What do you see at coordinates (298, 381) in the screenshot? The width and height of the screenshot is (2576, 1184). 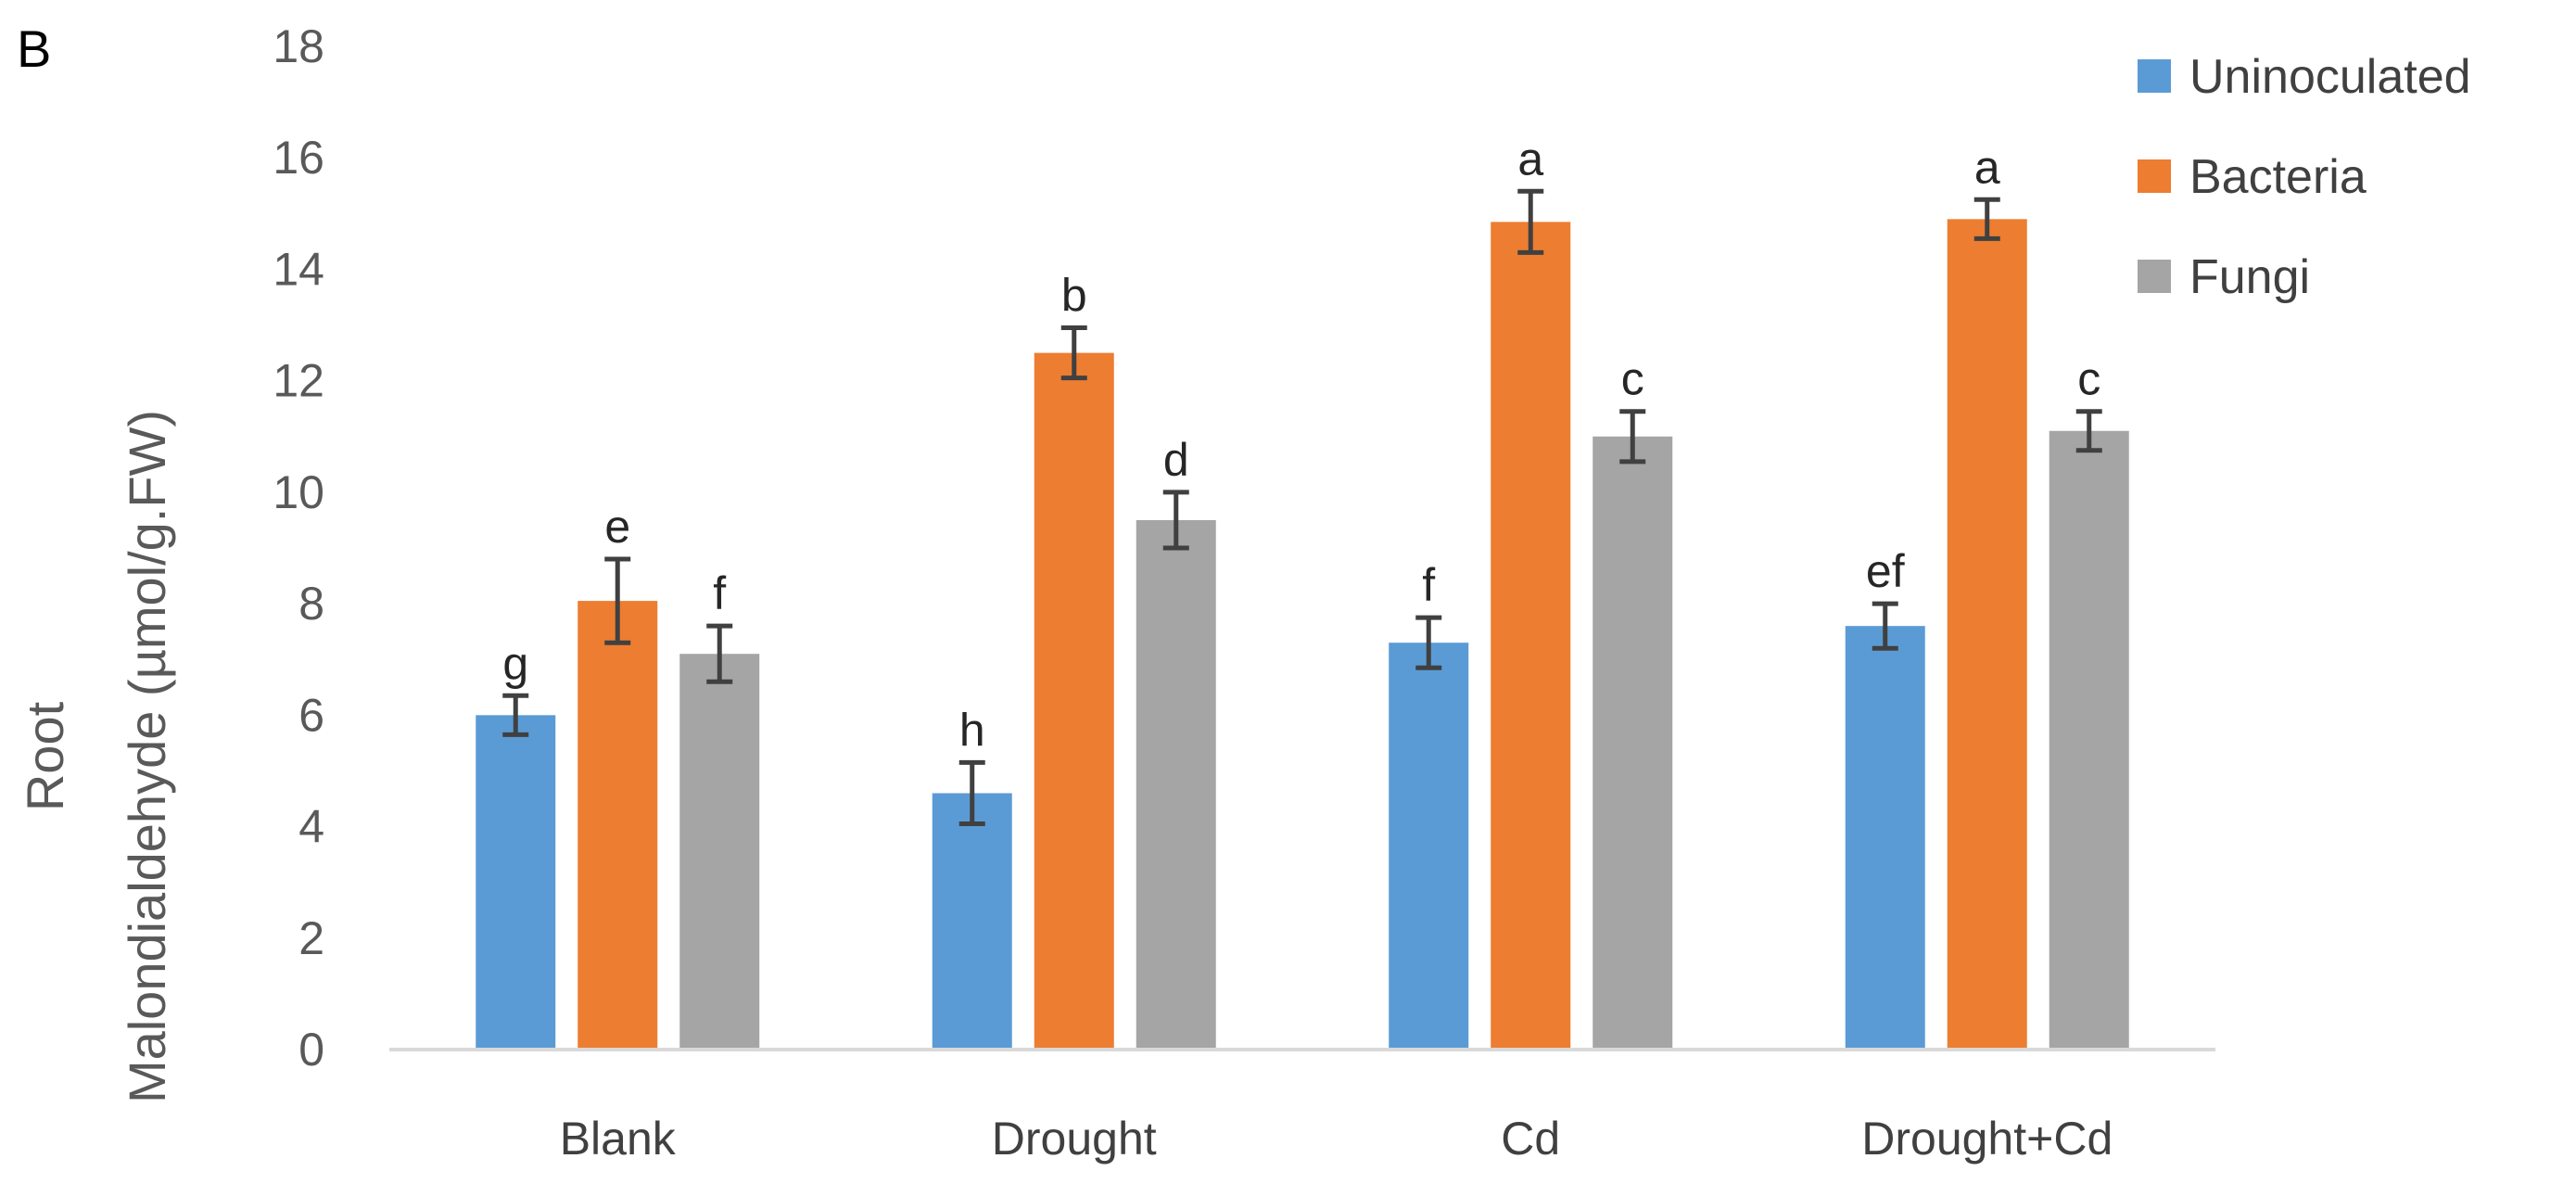 I see `y-tick-label: 12` at bounding box center [298, 381].